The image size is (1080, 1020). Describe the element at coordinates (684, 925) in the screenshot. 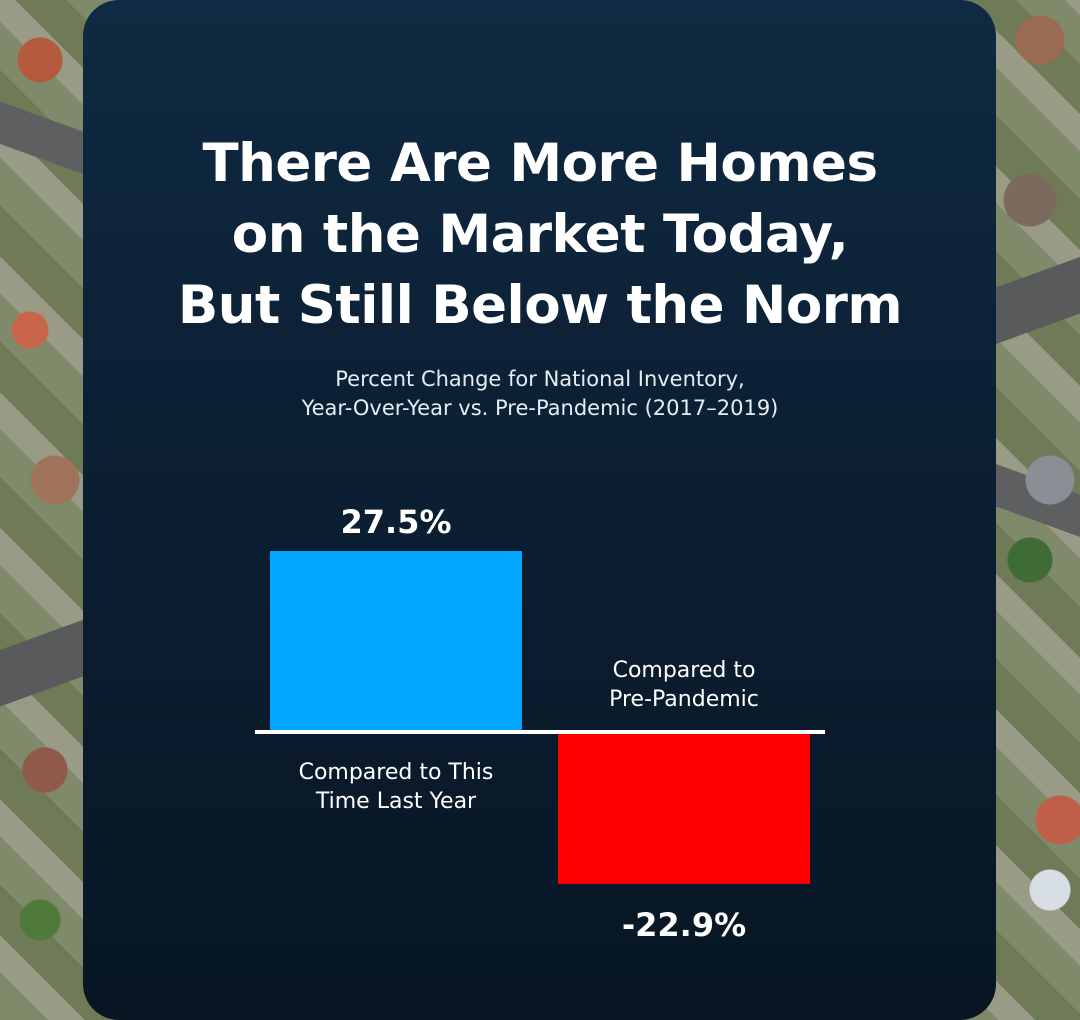

I see `data-label-2: -22.9%` at that location.